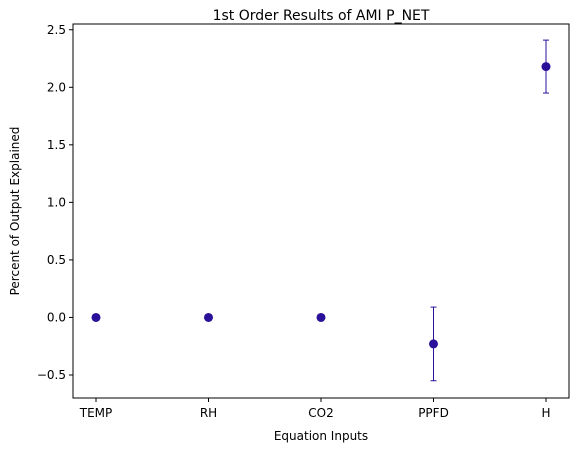  Describe the element at coordinates (320, 413) in the screenshot. I see `x-tick-label: CO2` at that location.